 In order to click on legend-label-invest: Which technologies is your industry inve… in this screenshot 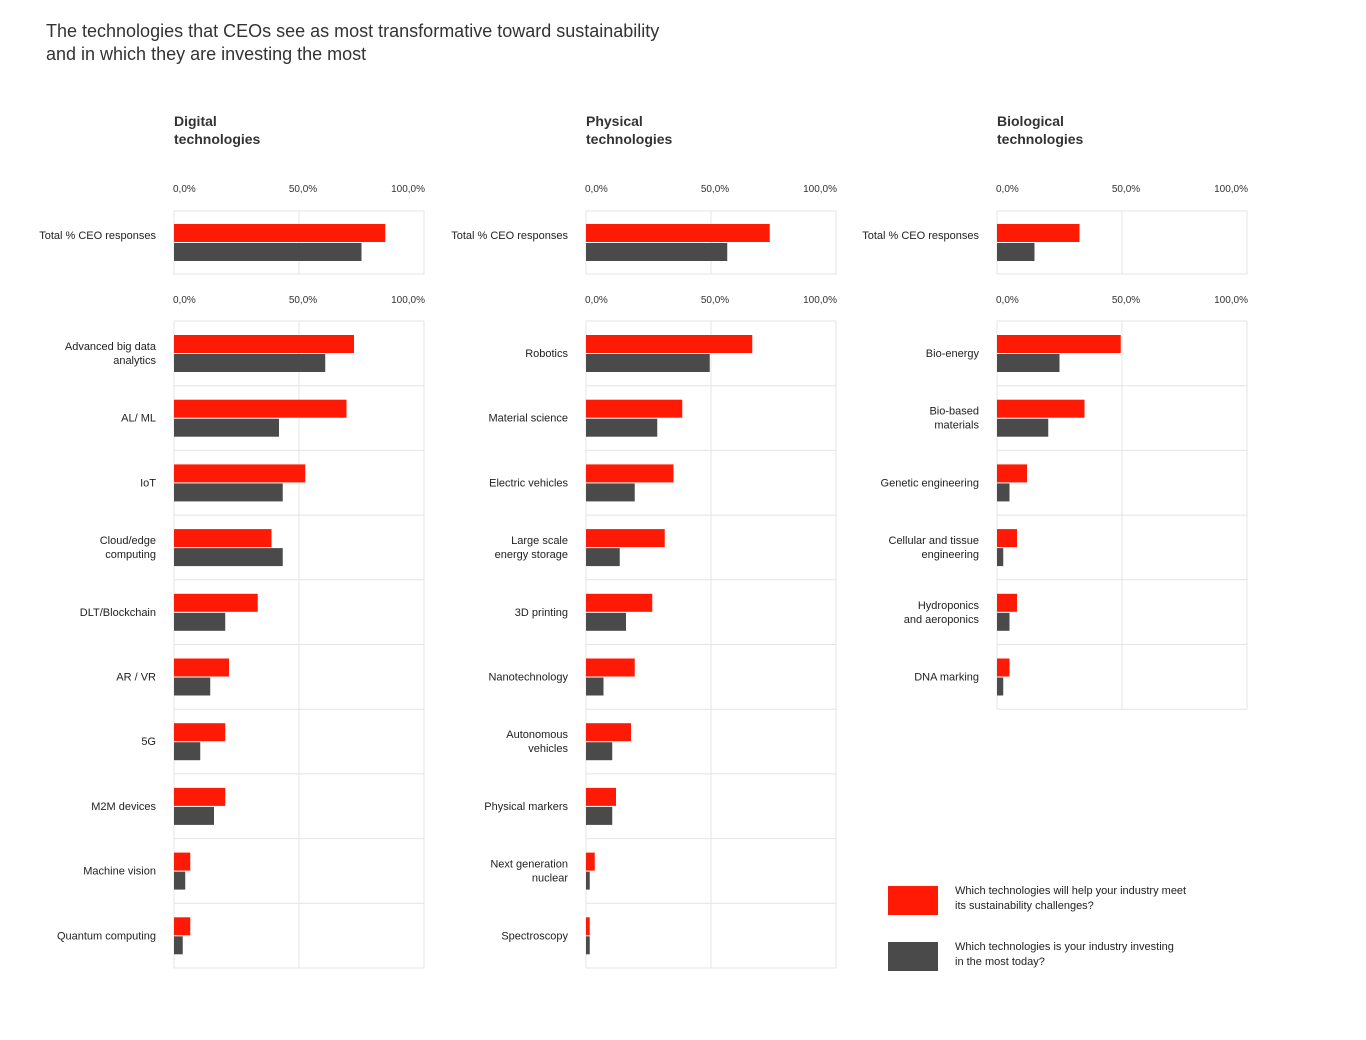, I will do `click(1090, 955)`.